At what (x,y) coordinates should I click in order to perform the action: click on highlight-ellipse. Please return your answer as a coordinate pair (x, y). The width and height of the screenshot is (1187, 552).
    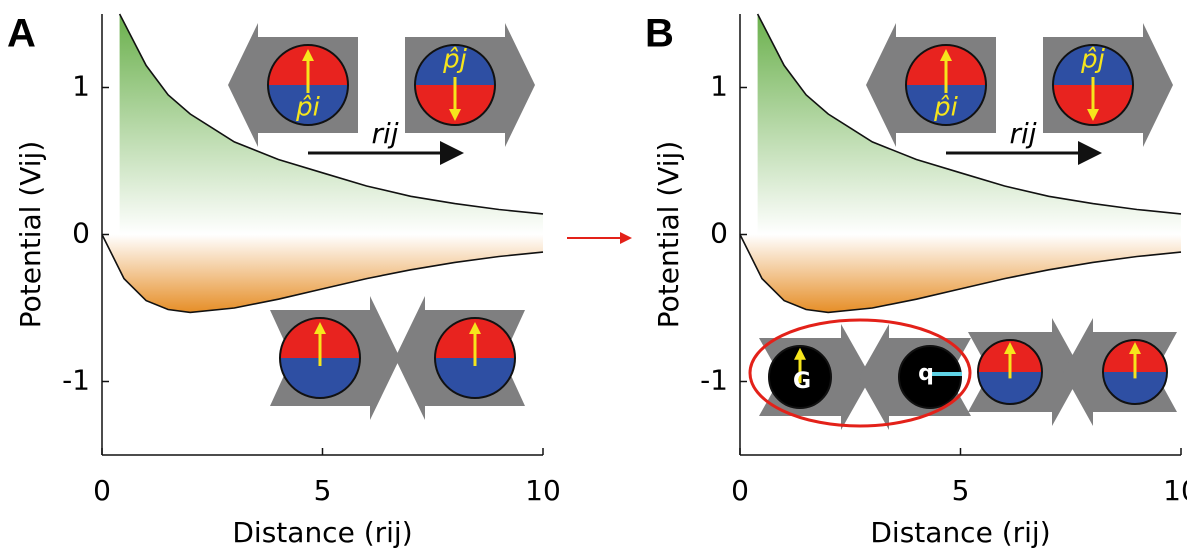
    Looking at the image, I should click on (860, 373).